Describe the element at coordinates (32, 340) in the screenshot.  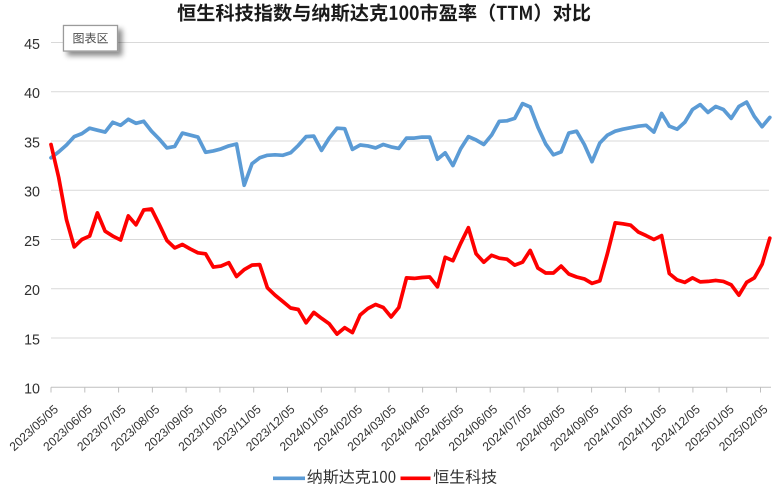
I see `svg-text: 15` at that location.